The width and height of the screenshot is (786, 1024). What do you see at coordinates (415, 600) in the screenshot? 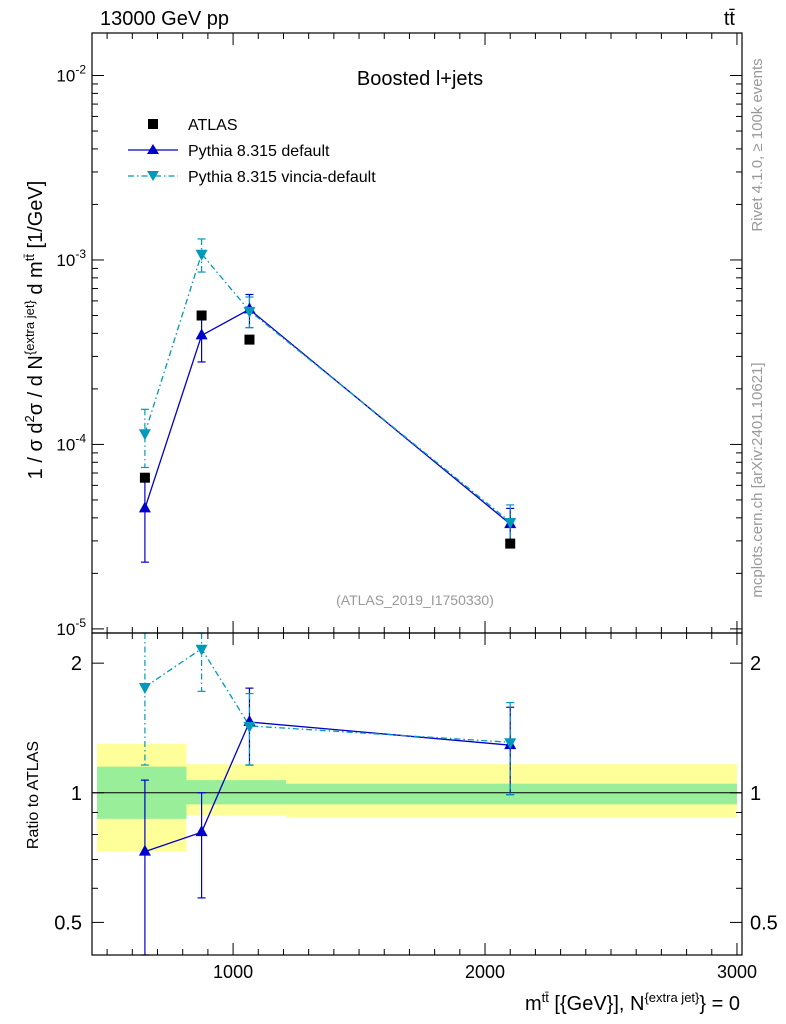
I see `analysis-tag: (ATLAS_2019_I1750330)` at bounding box center [415, 600].